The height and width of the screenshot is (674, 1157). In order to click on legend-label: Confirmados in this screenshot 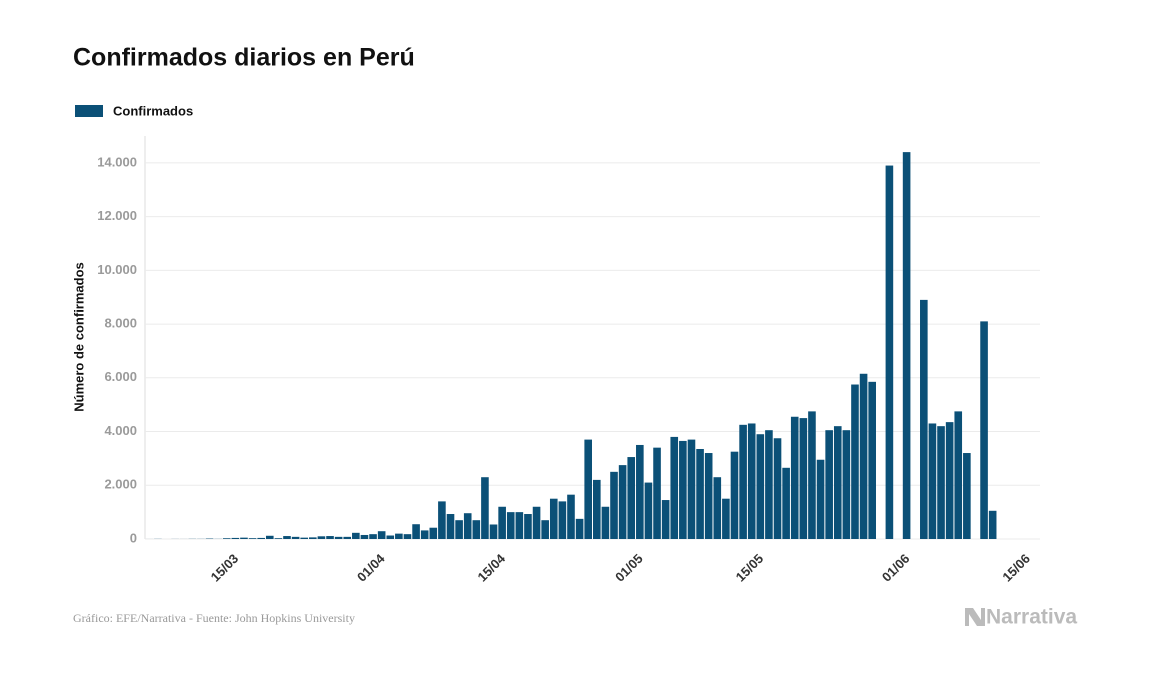, I will do `click(153, 110)`.